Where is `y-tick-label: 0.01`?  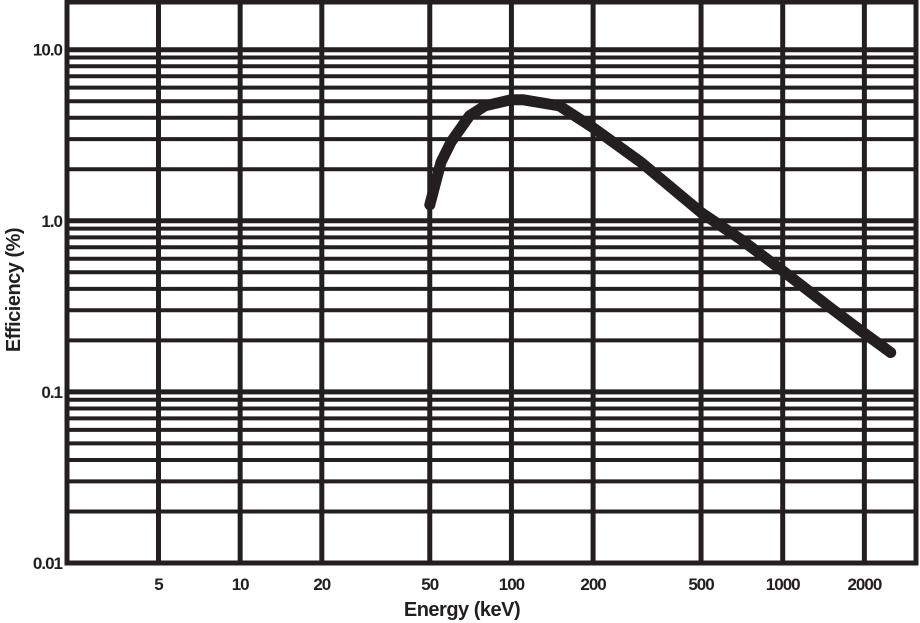
y-tick-label: 0.01 is located at coordinates (48, 563).